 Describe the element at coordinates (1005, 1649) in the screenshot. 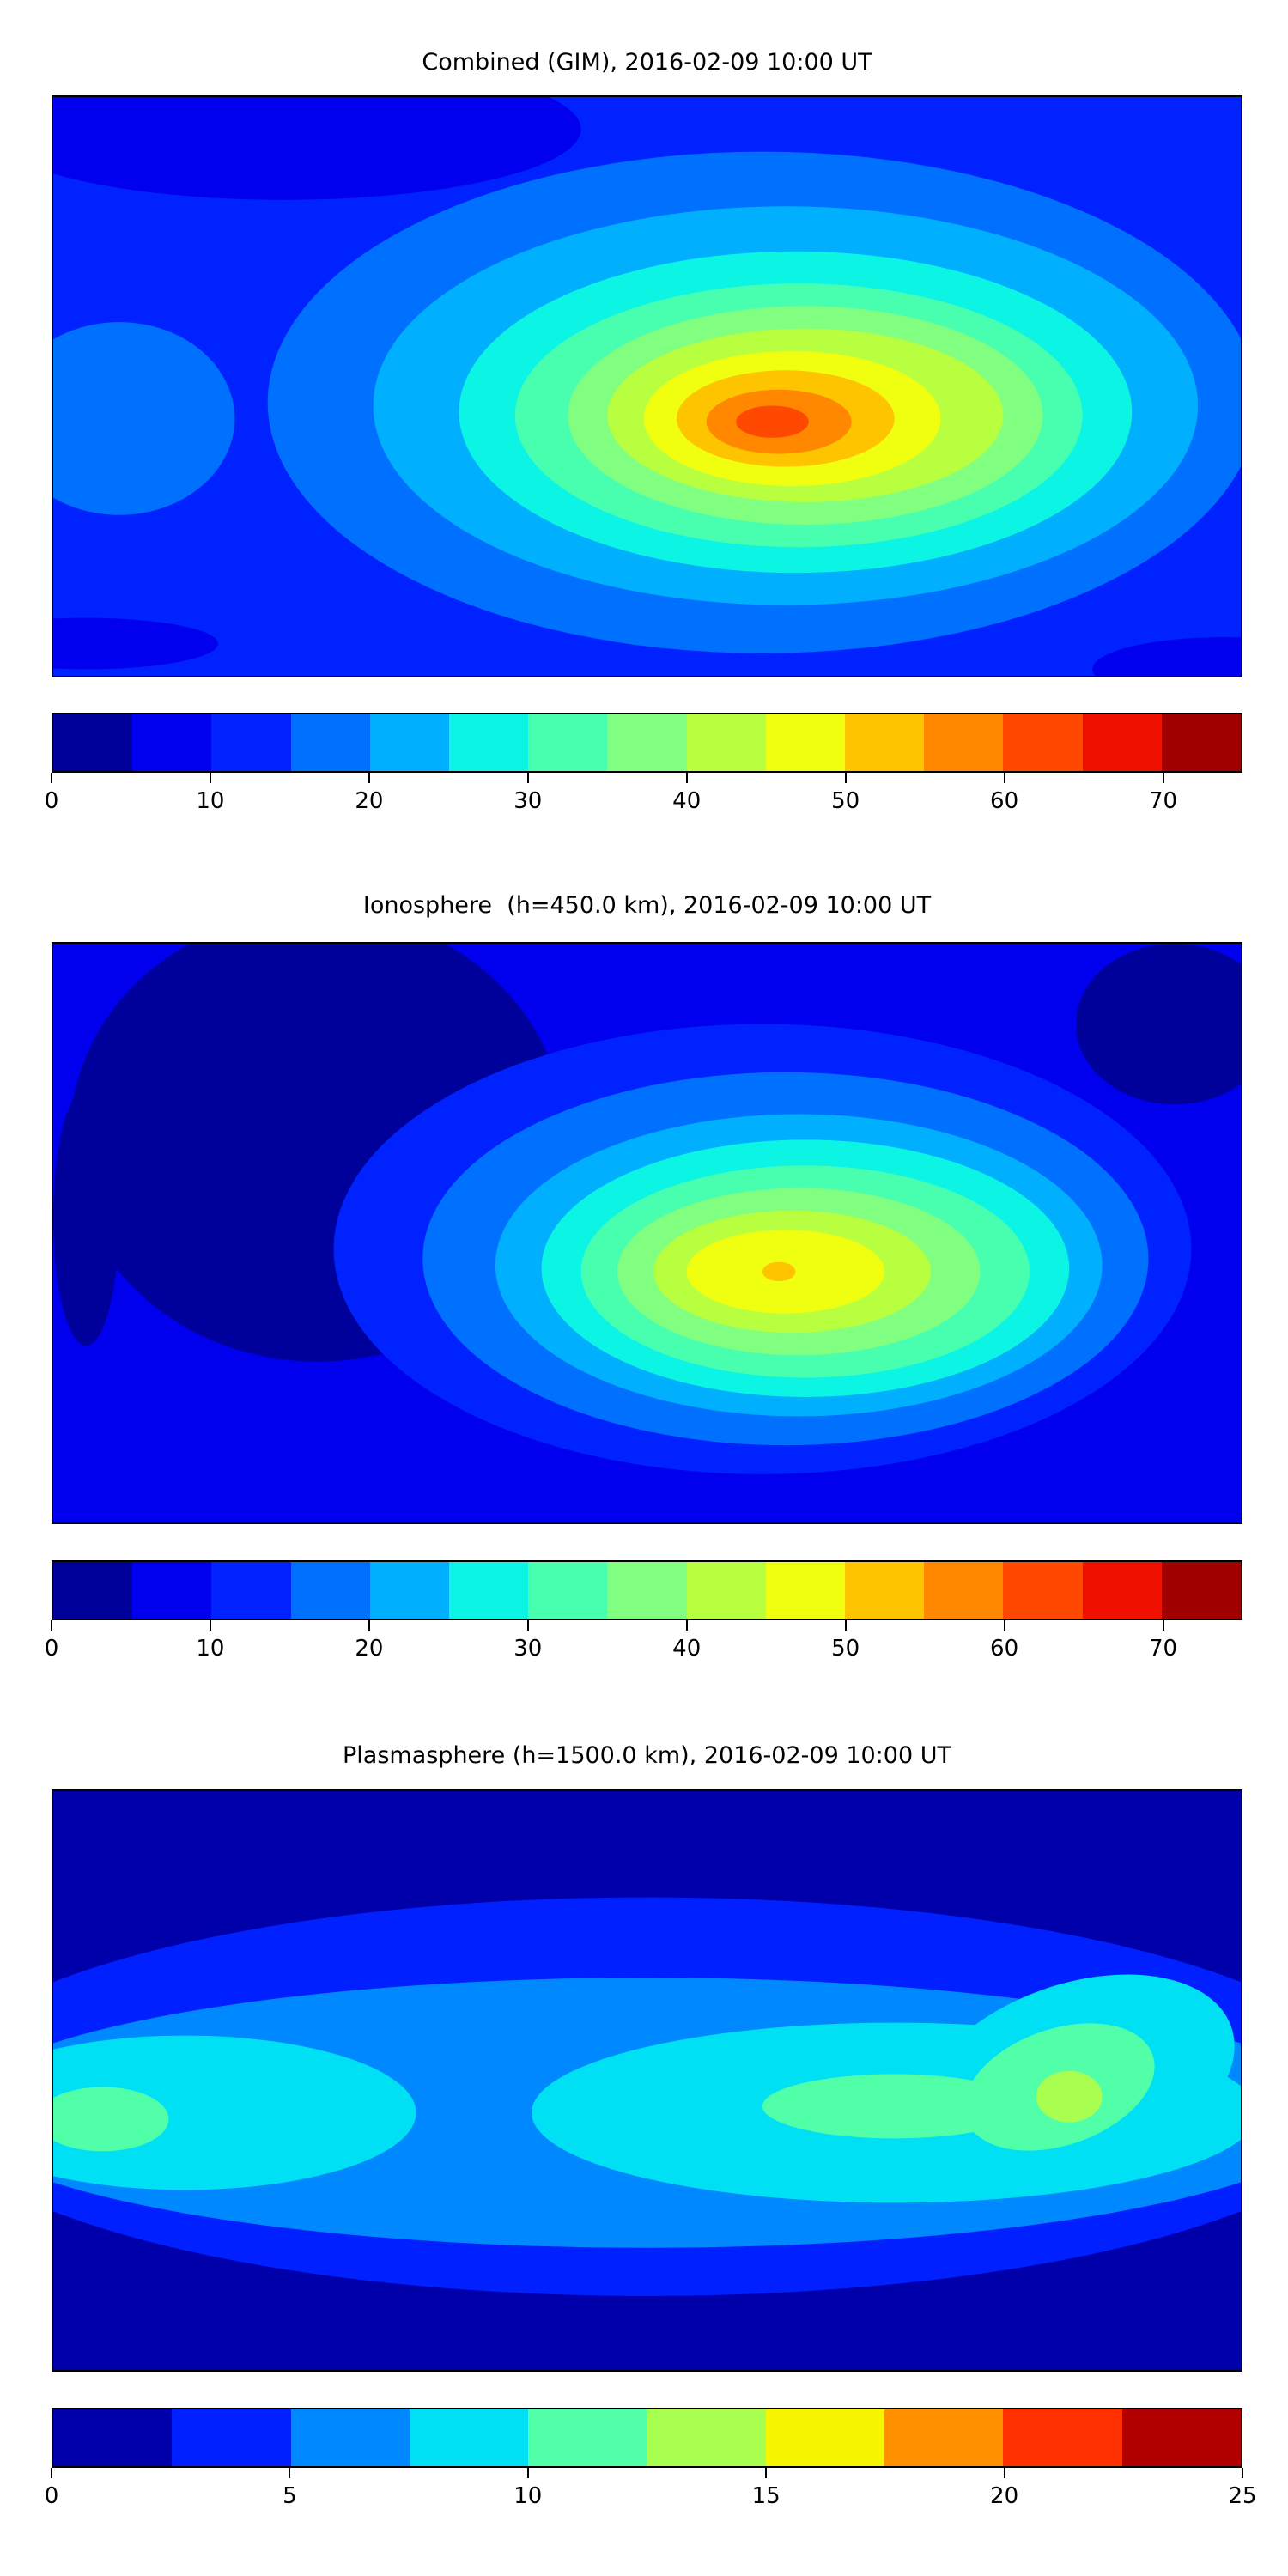

I see `colorbar-tick-label: 60` at that location.